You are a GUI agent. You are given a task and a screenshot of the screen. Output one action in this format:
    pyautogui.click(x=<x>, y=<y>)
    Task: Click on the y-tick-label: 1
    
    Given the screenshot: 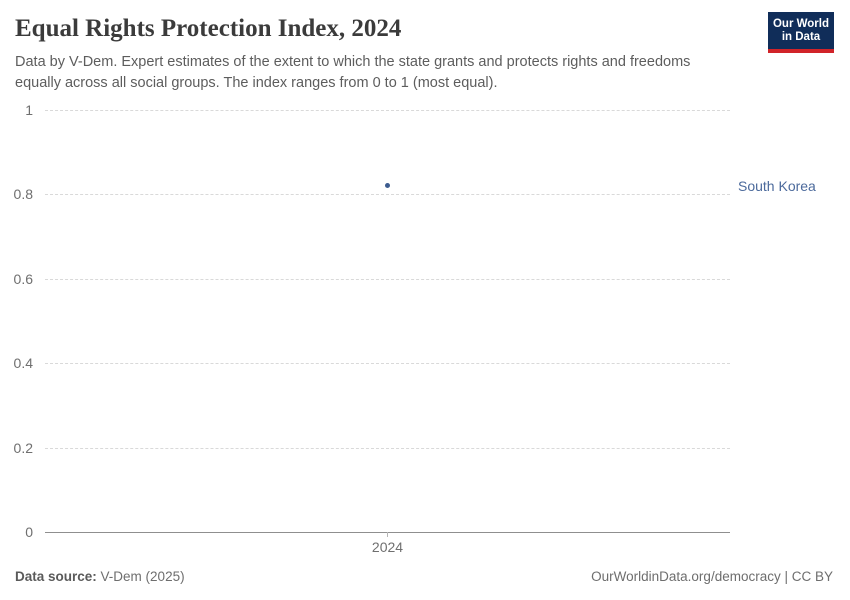 What is the action you would take?
    pyautogui.click(x=29, y=110)
    